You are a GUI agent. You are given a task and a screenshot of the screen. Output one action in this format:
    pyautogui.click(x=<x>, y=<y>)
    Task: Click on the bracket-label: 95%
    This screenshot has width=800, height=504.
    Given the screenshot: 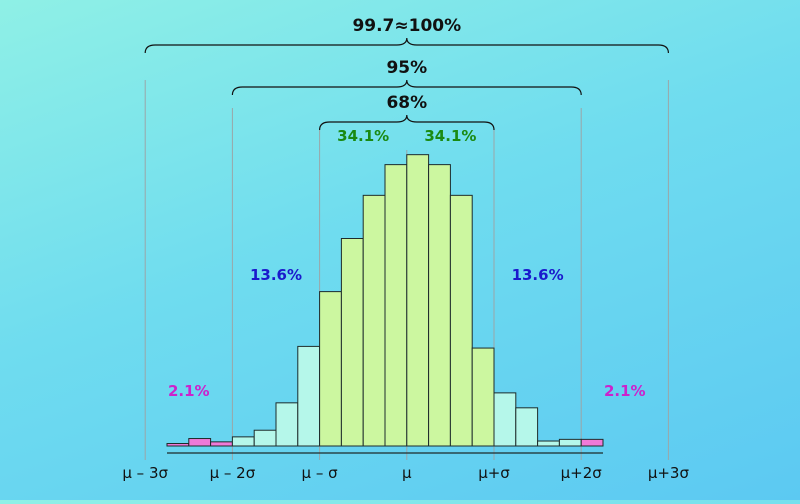 What is the action you would take?
    pyautogui.click(x=406, y=68)
    